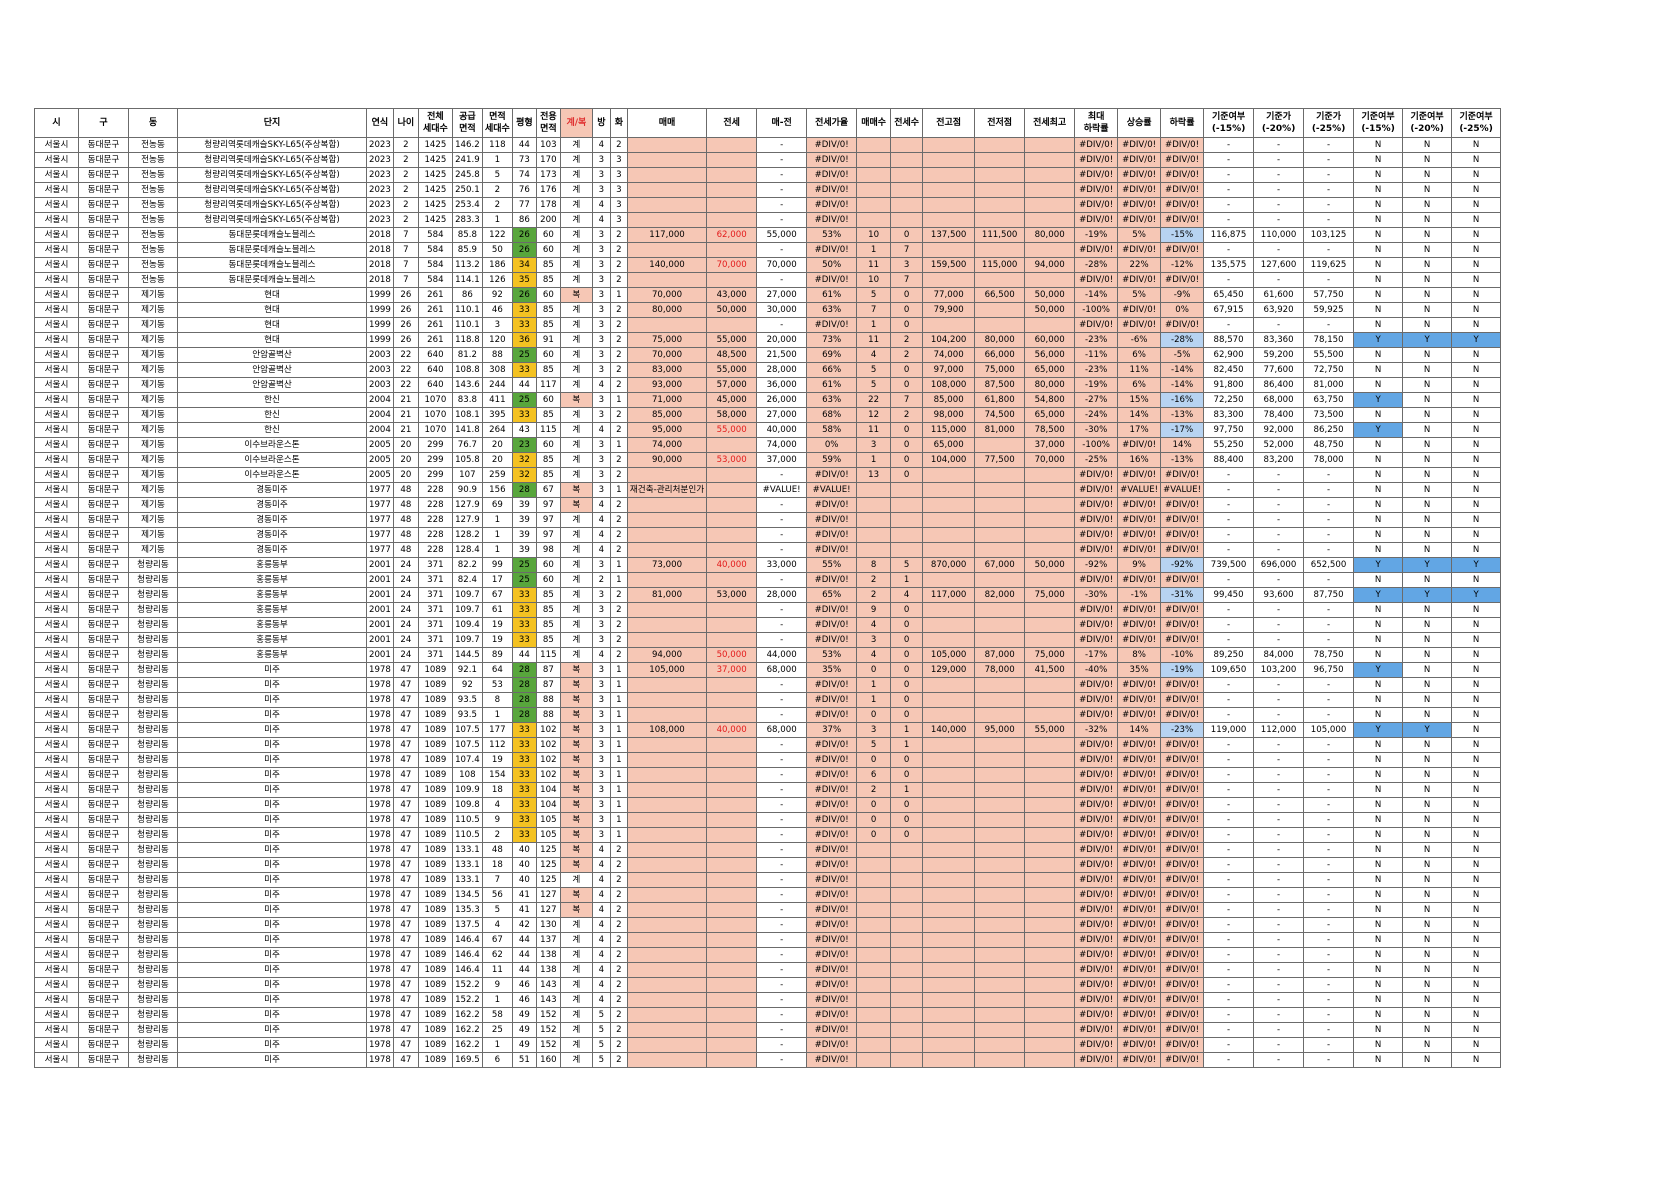 The image size is (1667, 1178). What do you see at coordinates (949, 400) in the screenshot?
I see `table-cell: 85,000` at bounding box center [949, 400].